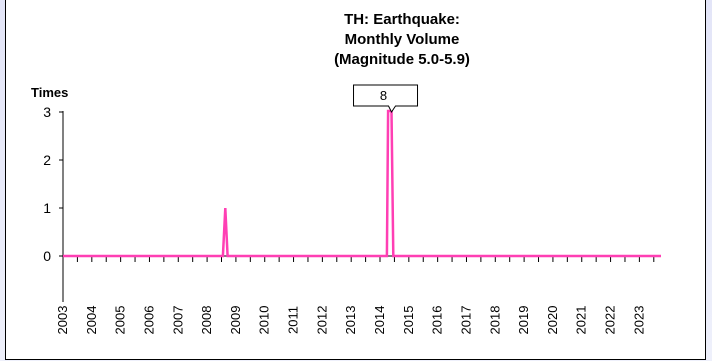 Image resolution: width=712 pixels, height=361 pixels. What do you see at coordinates (350, 320) in the screenshot?
I see `x-tick-label: 2013` at bounding box center [350, 320].